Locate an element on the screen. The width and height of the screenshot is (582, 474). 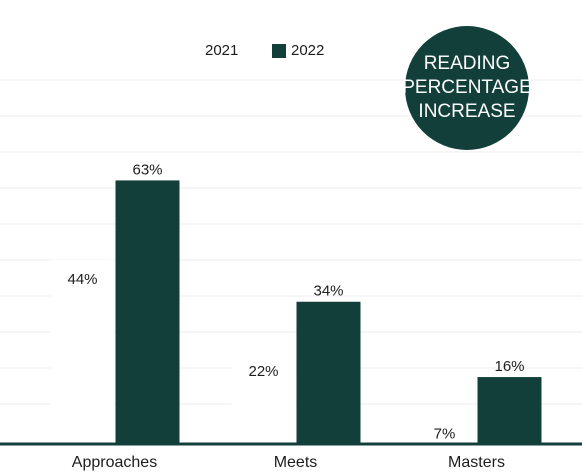
data-label: 7% is located at coordinates (445, 434).